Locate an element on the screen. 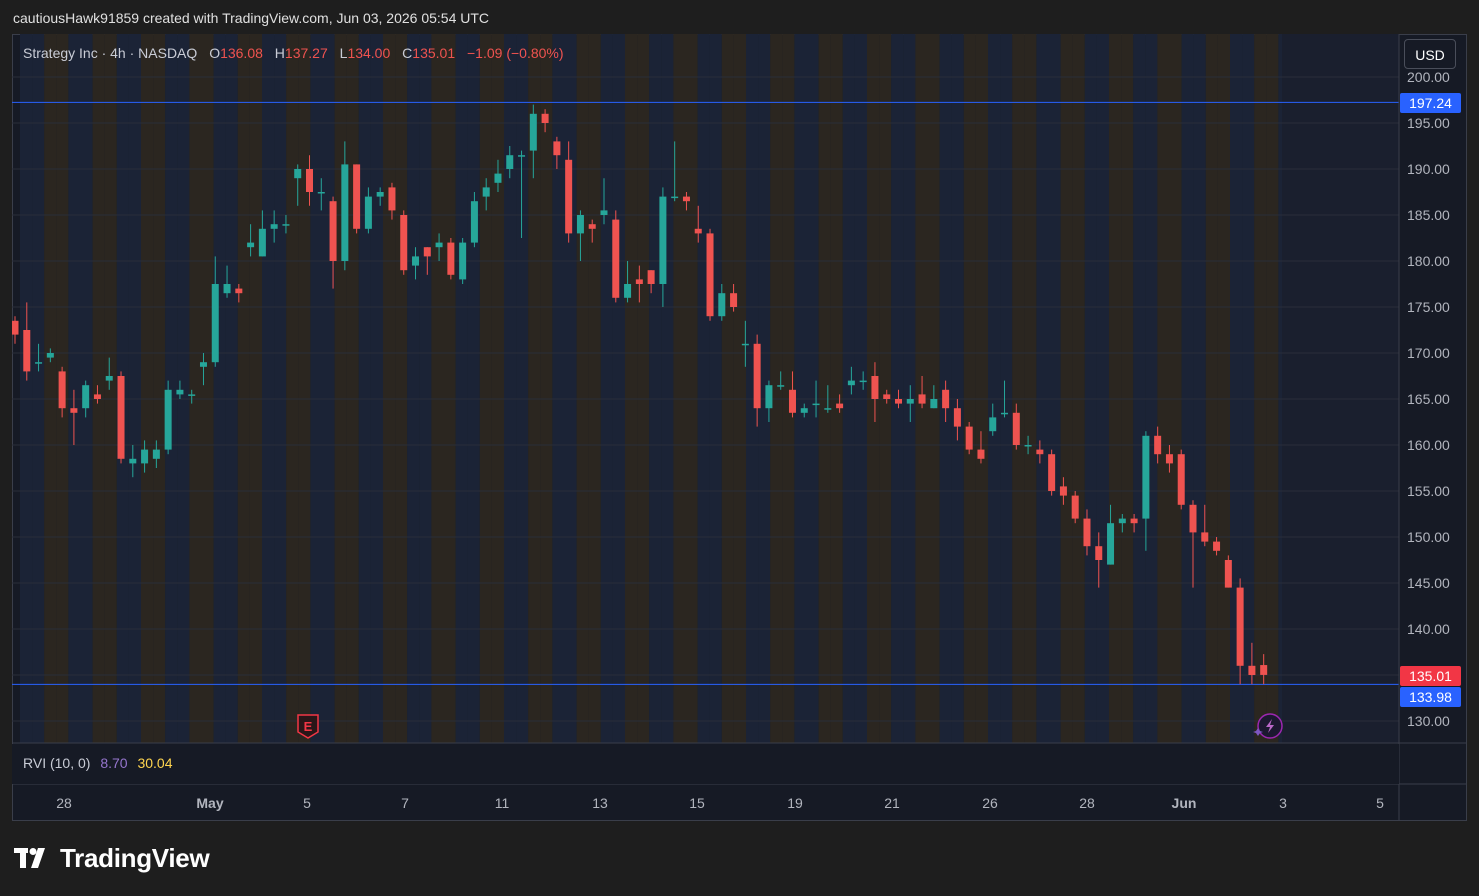  price-tag-top-line: 197.24 is located at coordinates (1430, 103).